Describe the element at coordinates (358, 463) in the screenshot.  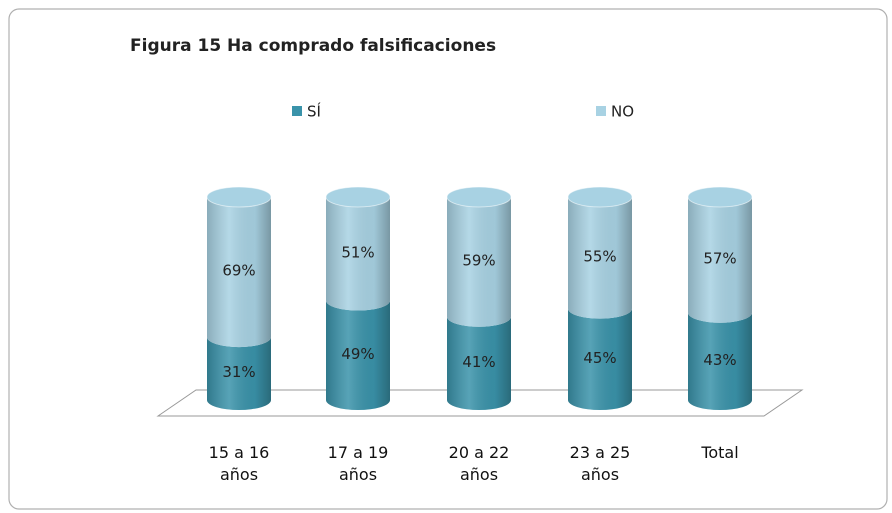
I see `x-tick-label: 17 a 19 años` at that location.